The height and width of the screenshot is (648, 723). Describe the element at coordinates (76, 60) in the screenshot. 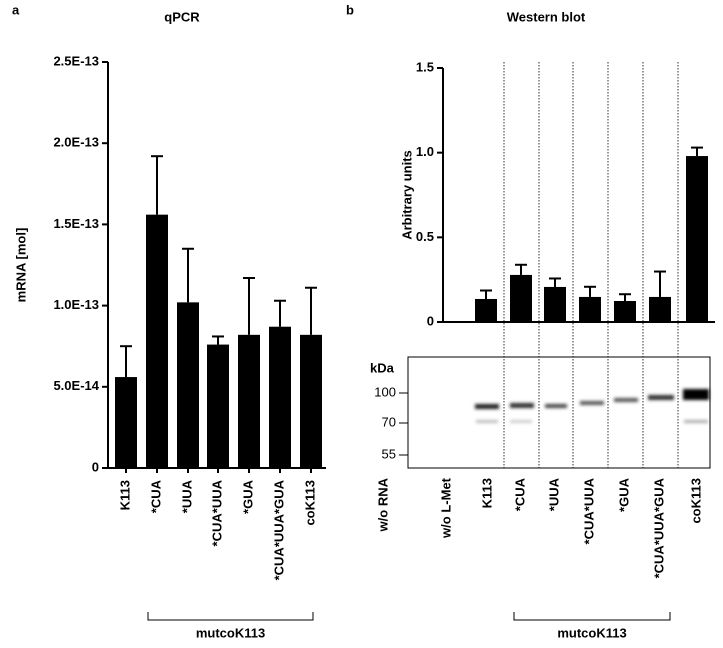

I see `y-tick-label: 2.5E-13` at that location.